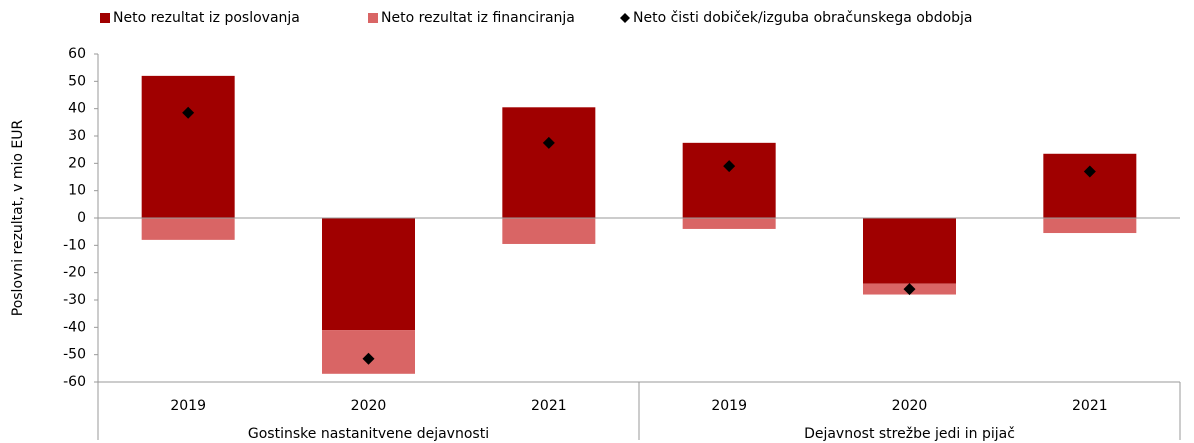 This screenshot has height=443, width=1194. Describe the element at coordinates (74, 327) in the screenshot. I see `y-tick-label: -40` at that location.